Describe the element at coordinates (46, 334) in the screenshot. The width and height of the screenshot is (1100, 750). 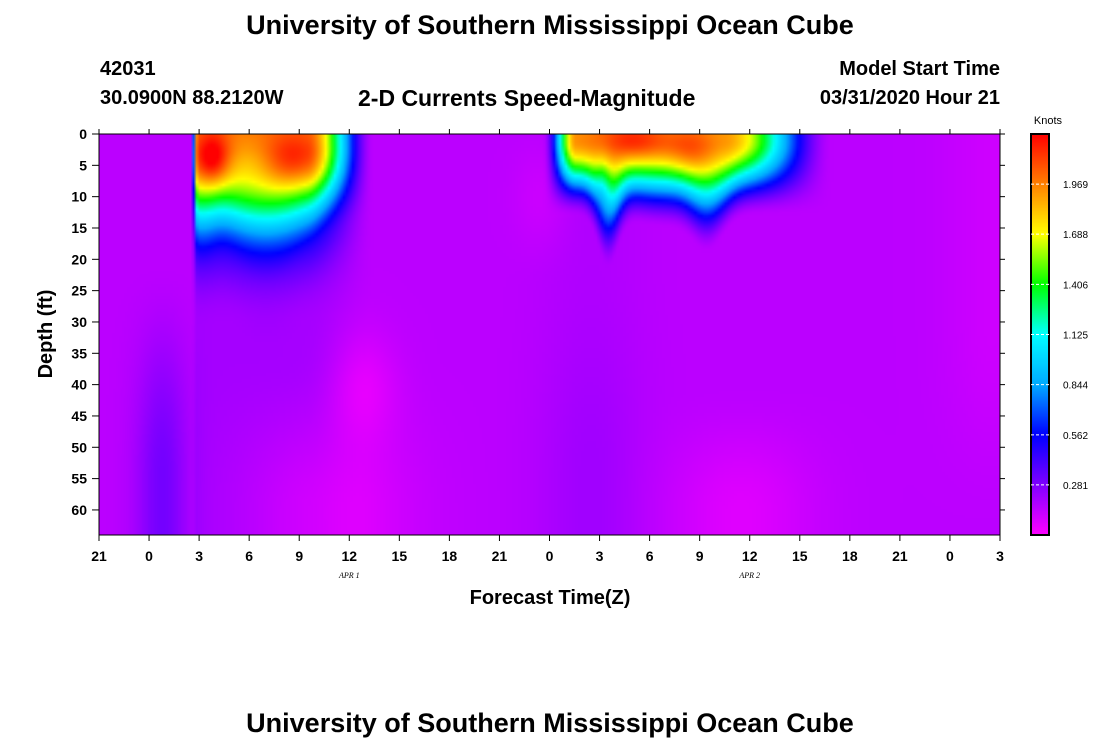
I see `y-axis-title: Depth (ft)` at that location.